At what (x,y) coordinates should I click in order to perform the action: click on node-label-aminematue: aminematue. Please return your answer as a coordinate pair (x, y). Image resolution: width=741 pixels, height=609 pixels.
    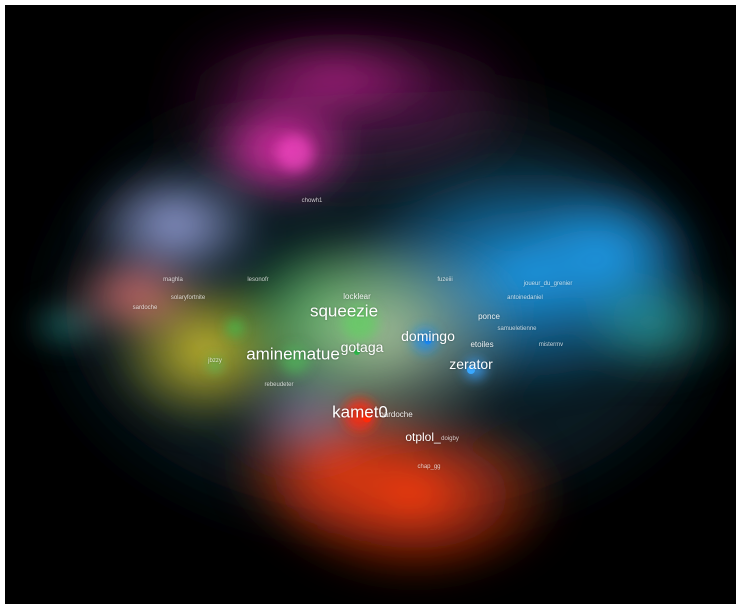
    Looking at the image, I should click on (293, 354).